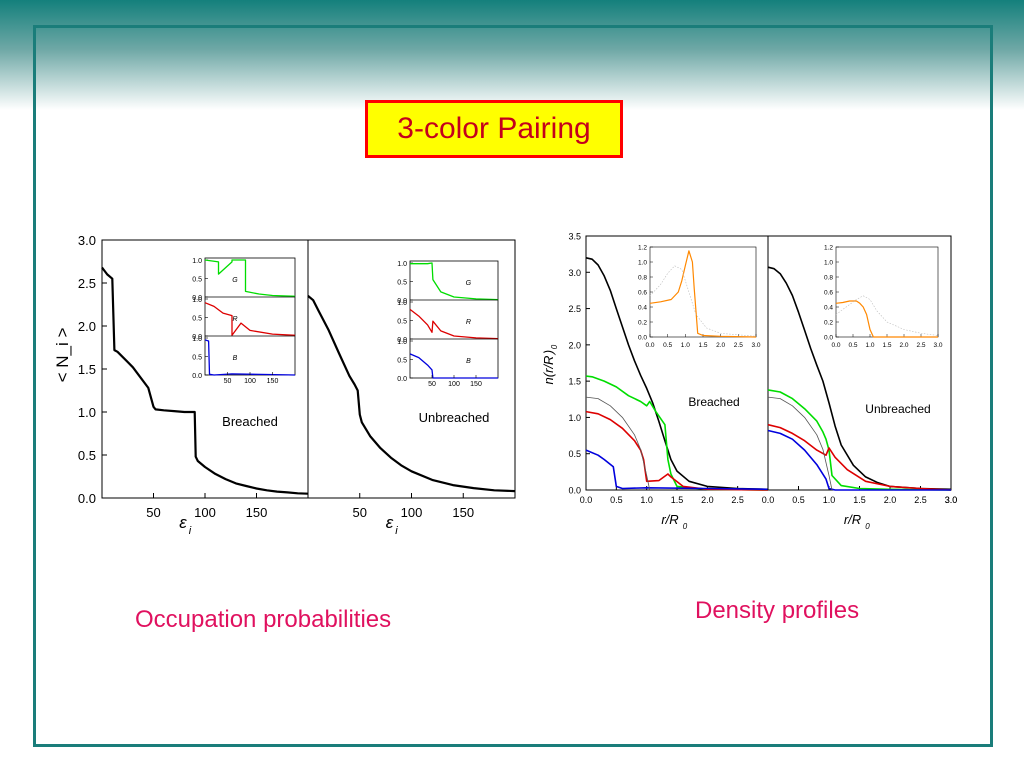  What do you see at coordinates (205, 512) in the screenshot?
I see `x-tick-label: 100` at bounding box center [205, 512].